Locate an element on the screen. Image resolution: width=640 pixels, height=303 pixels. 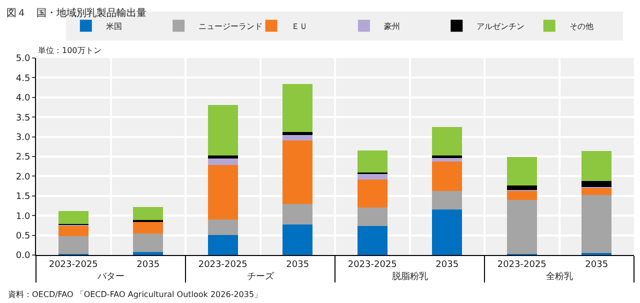
legend-label: その他 is located at coordinates (581, 26).